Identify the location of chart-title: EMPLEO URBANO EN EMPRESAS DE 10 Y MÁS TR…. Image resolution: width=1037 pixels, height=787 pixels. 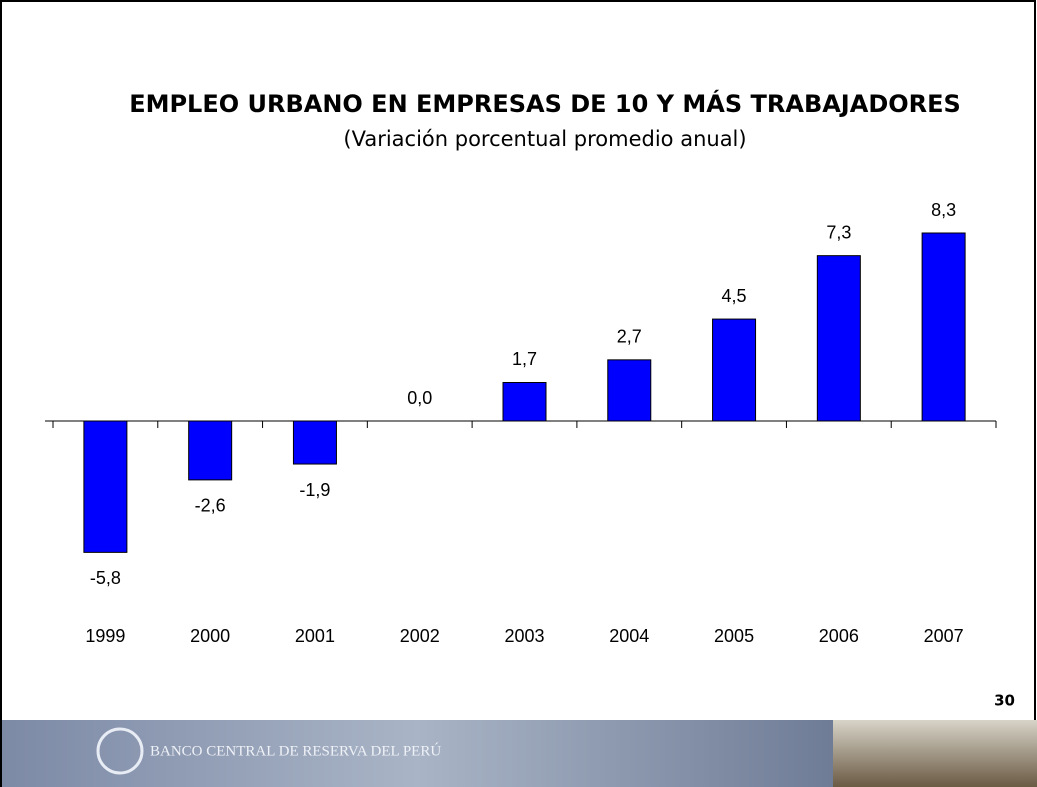
(545, 103).